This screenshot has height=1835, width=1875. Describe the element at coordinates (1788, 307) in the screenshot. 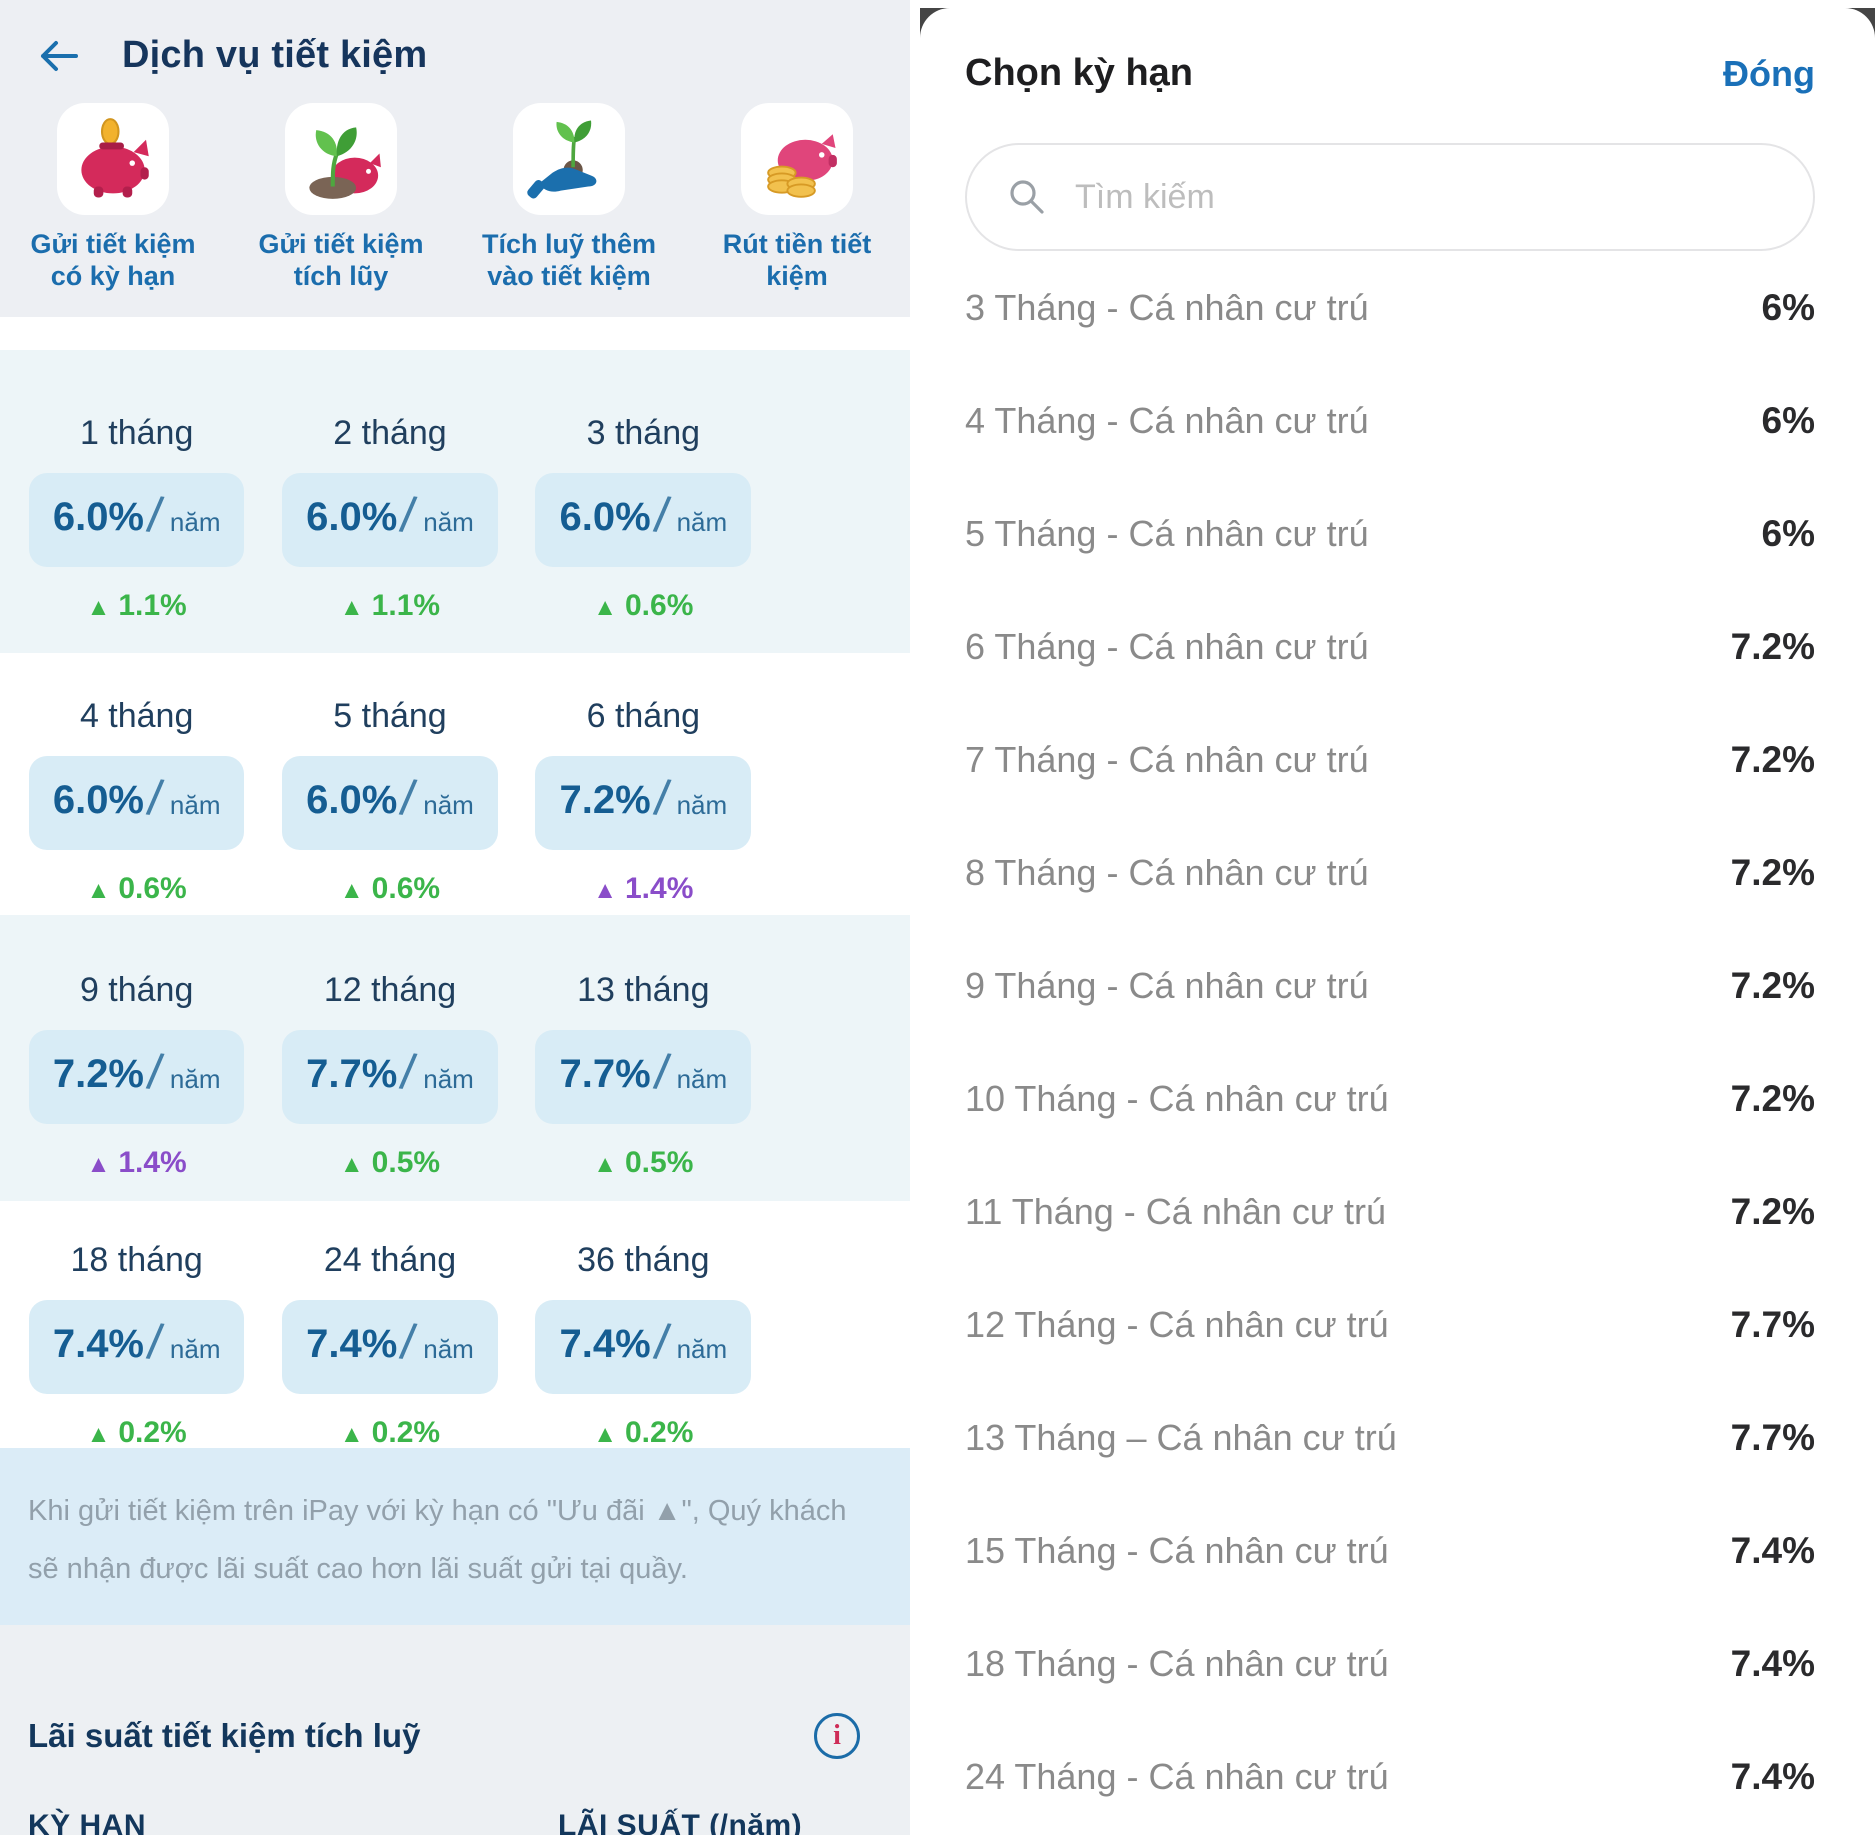

I see `term-option-rate: 6%` at that location.